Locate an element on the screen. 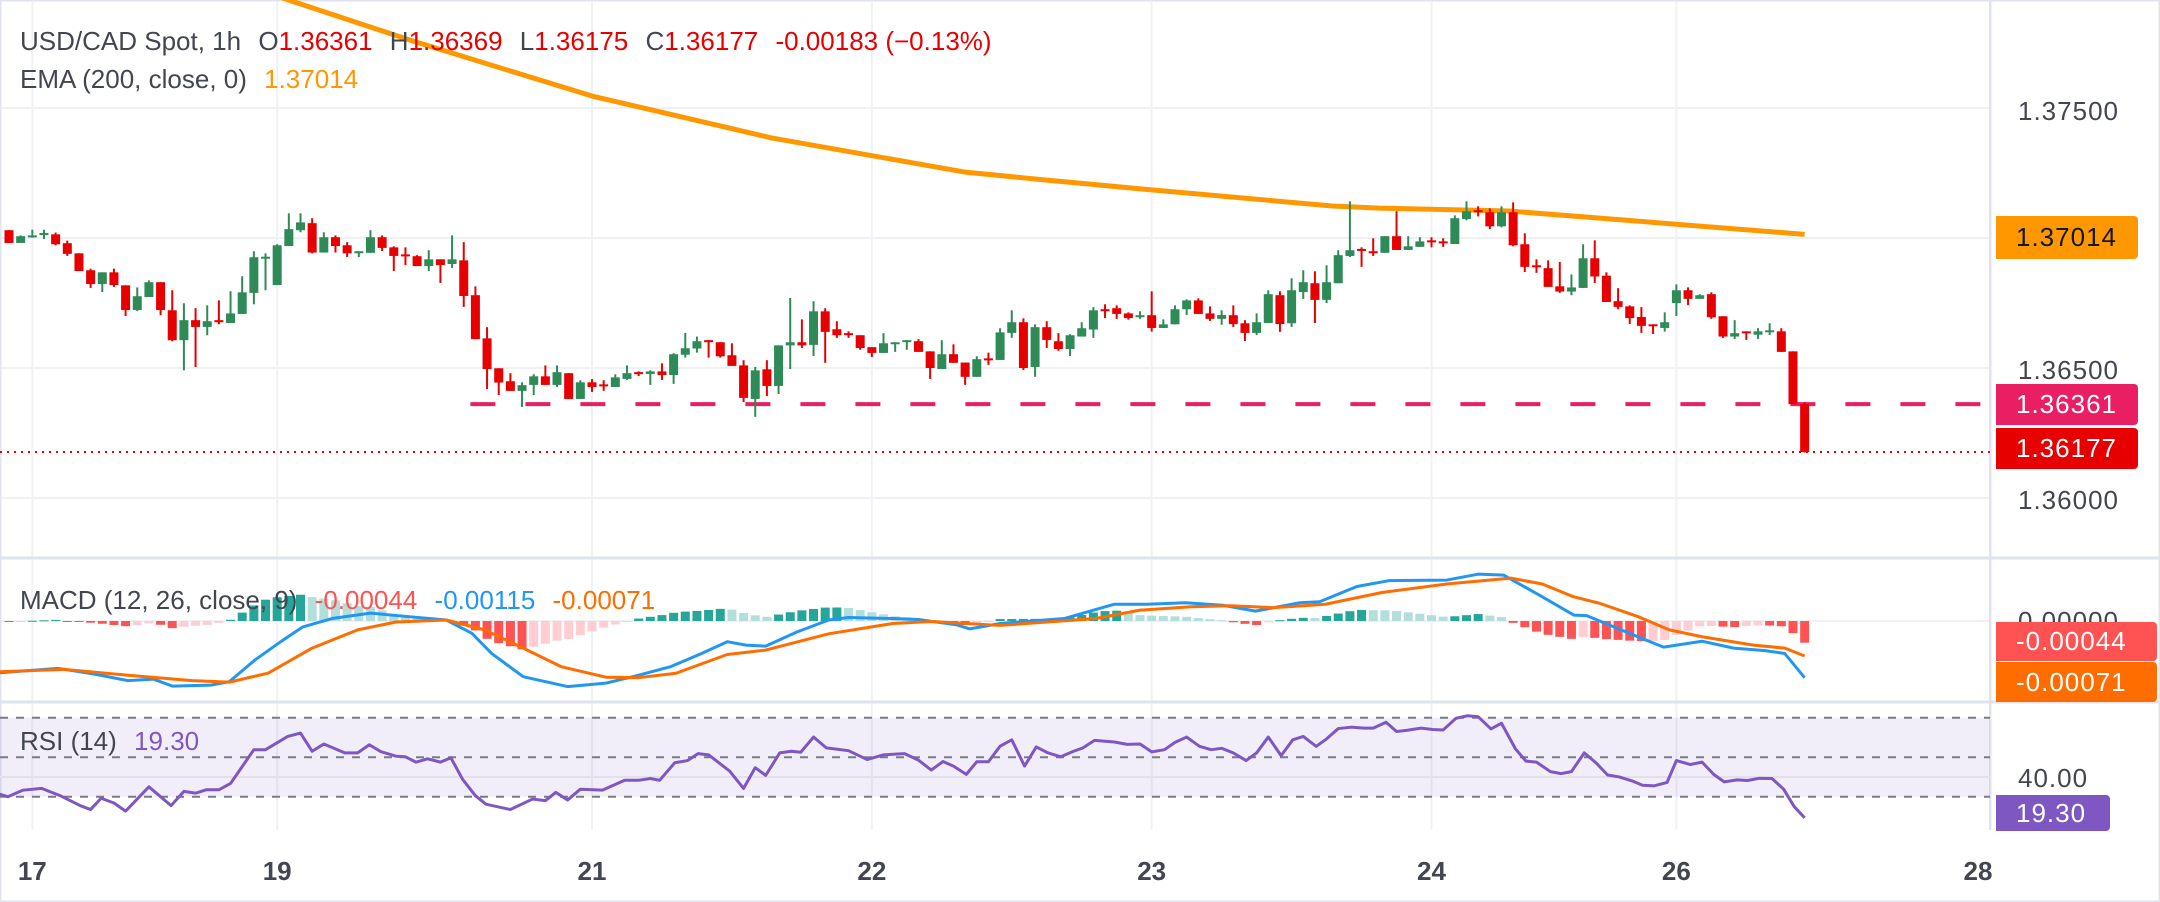 The height and width of the screenshot is (902, 2160). high-value: 1.36369 is located at coordinates (455, 41).